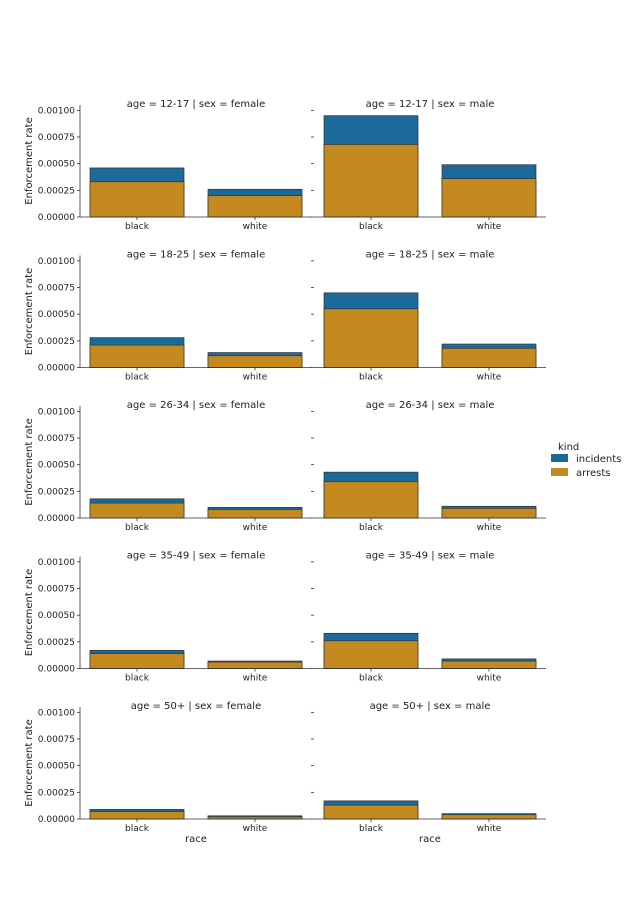 Image resolution: width=626 pixels, height=924 pixels. Describe the element at coordinates (559, 472) in the screenshot. I see `legend-swatch-arrests` at that location.